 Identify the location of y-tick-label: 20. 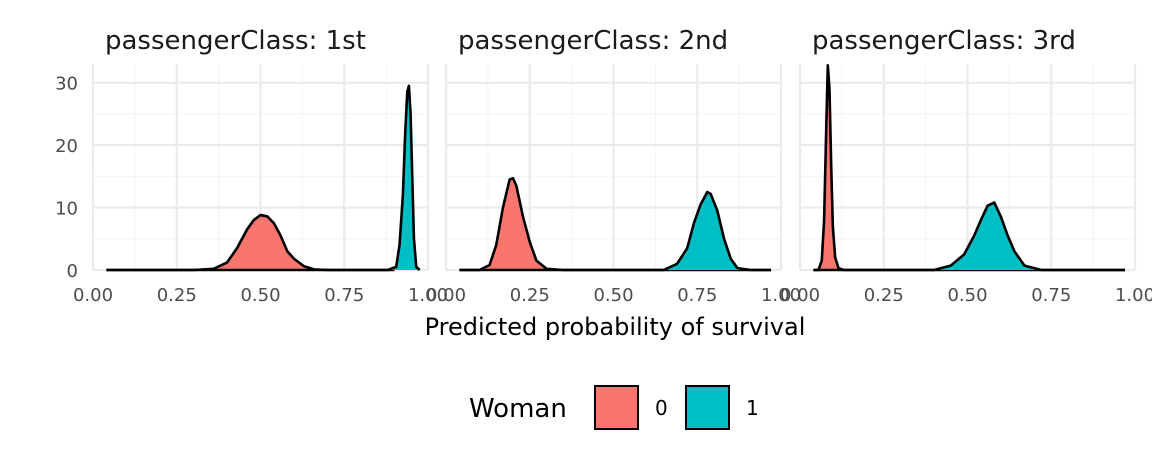
(66, 146).